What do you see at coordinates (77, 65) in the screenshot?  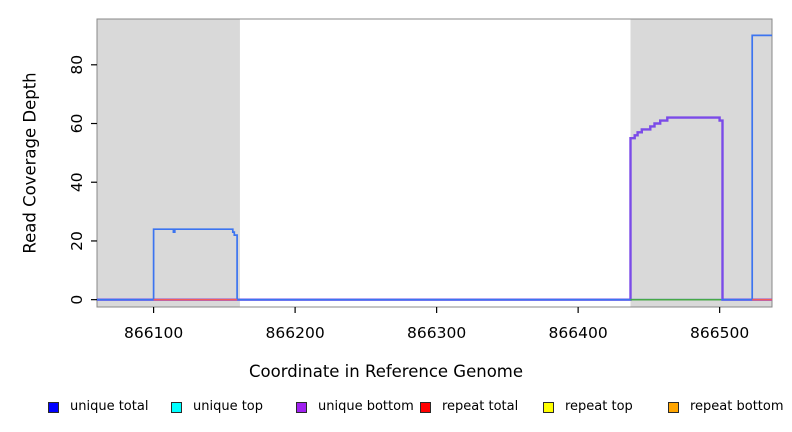 I see `y-tick-label: 80` at bounding box center [77, 65].